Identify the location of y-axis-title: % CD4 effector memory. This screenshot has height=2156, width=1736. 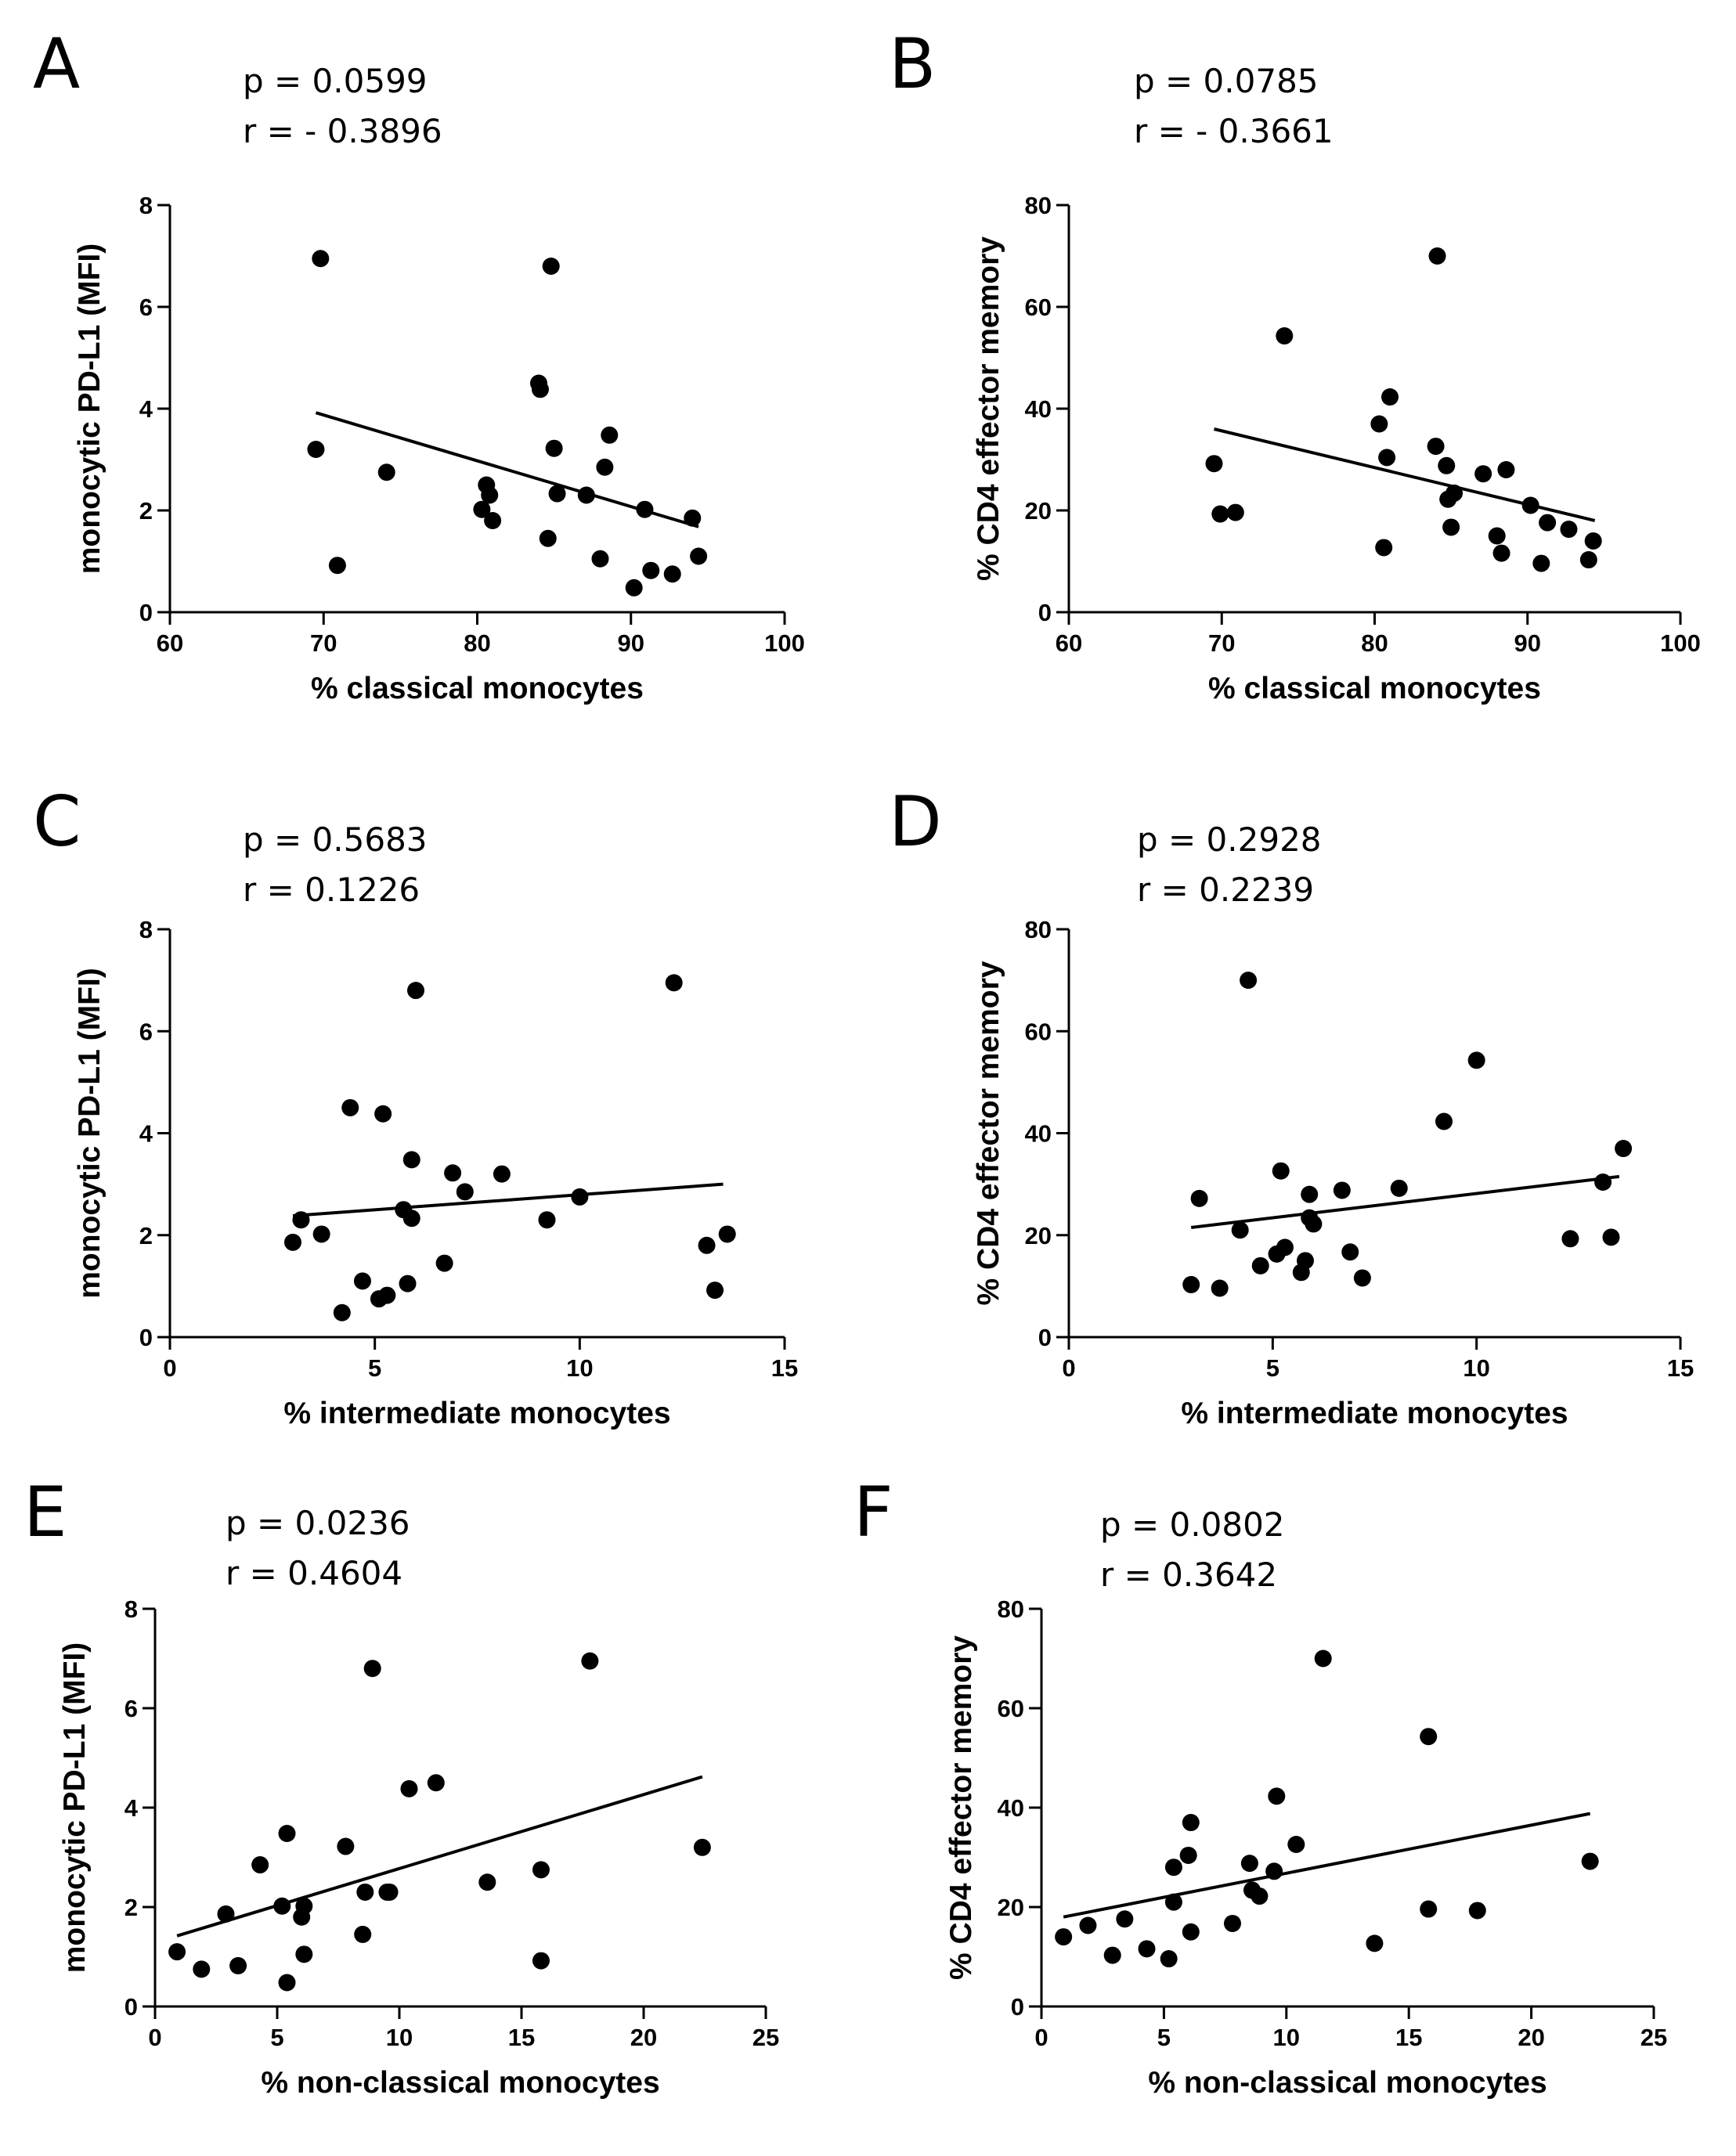
(988, 408).